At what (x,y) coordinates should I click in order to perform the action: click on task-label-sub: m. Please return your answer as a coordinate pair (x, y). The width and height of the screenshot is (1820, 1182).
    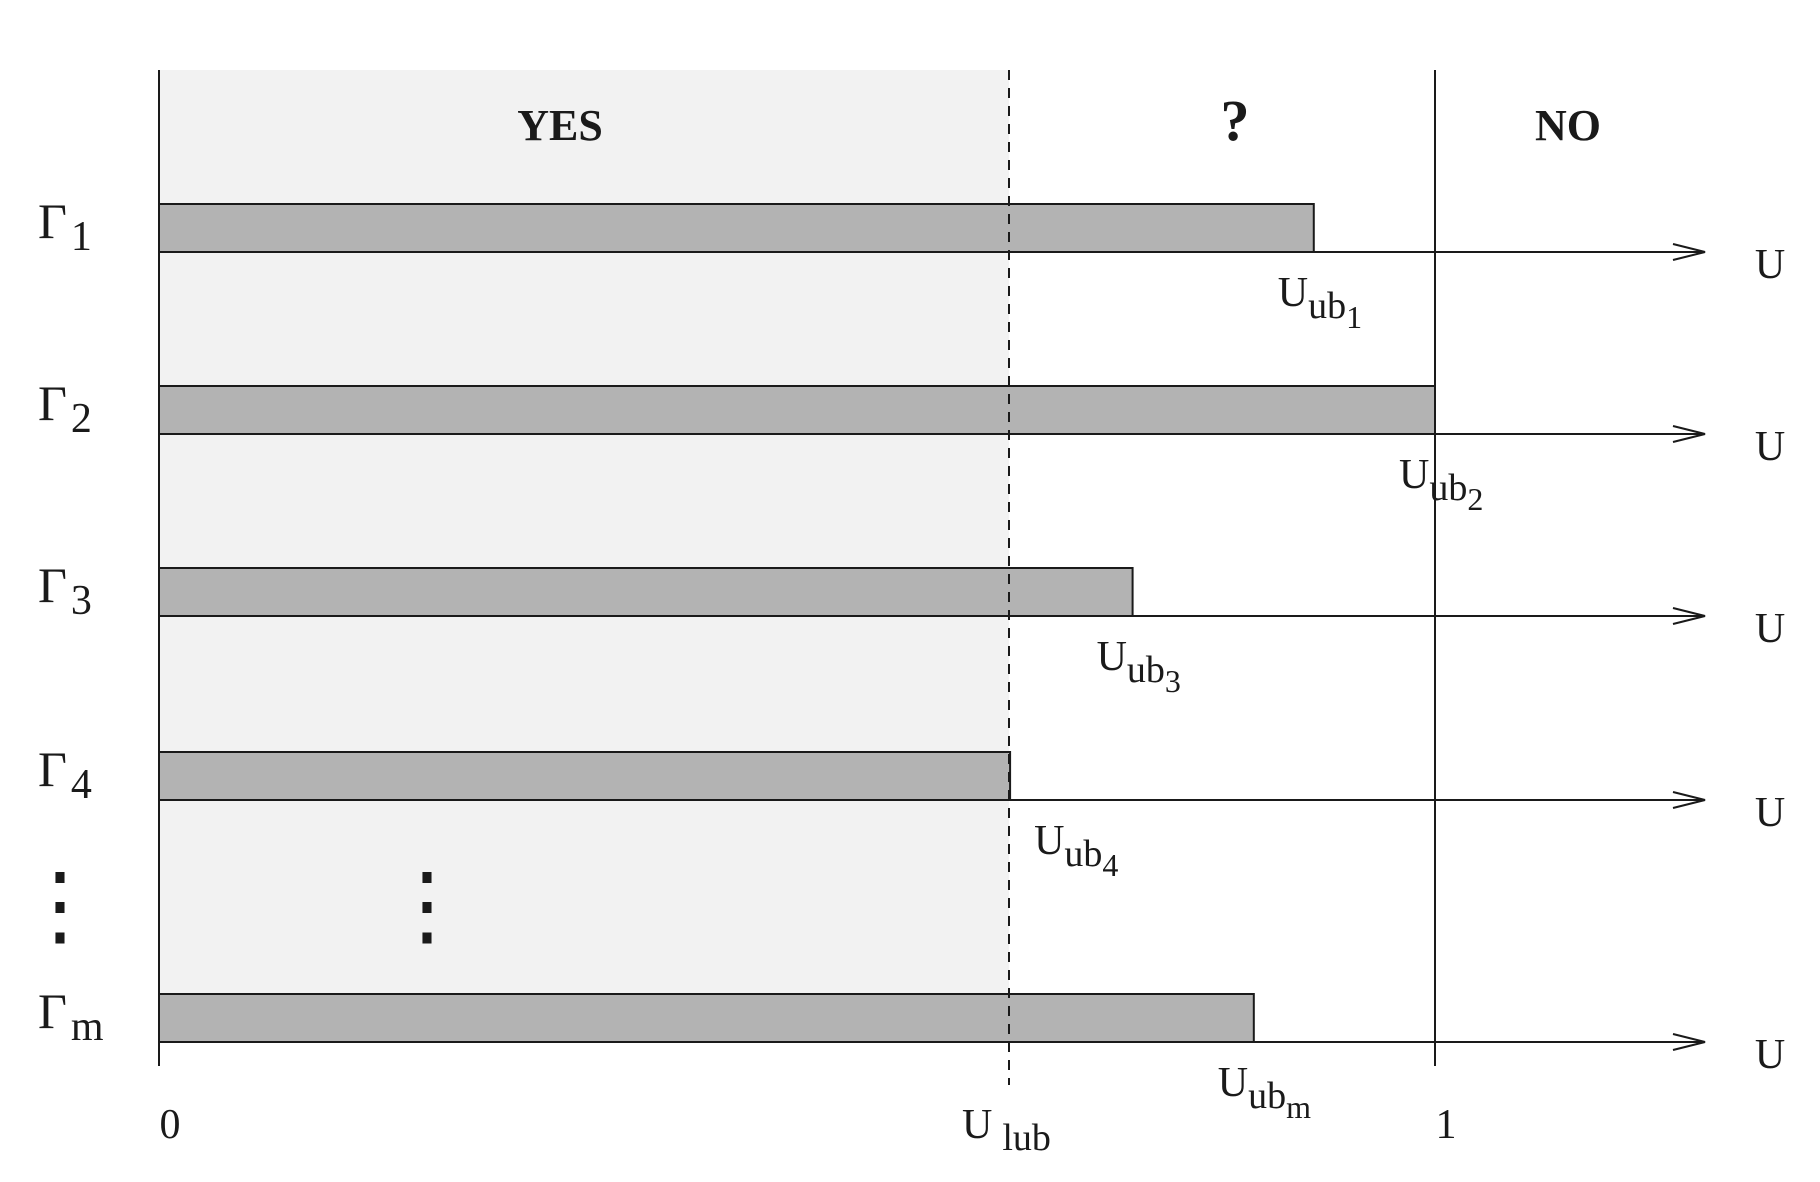
    Looking at the image, I should click on (87, 1027).